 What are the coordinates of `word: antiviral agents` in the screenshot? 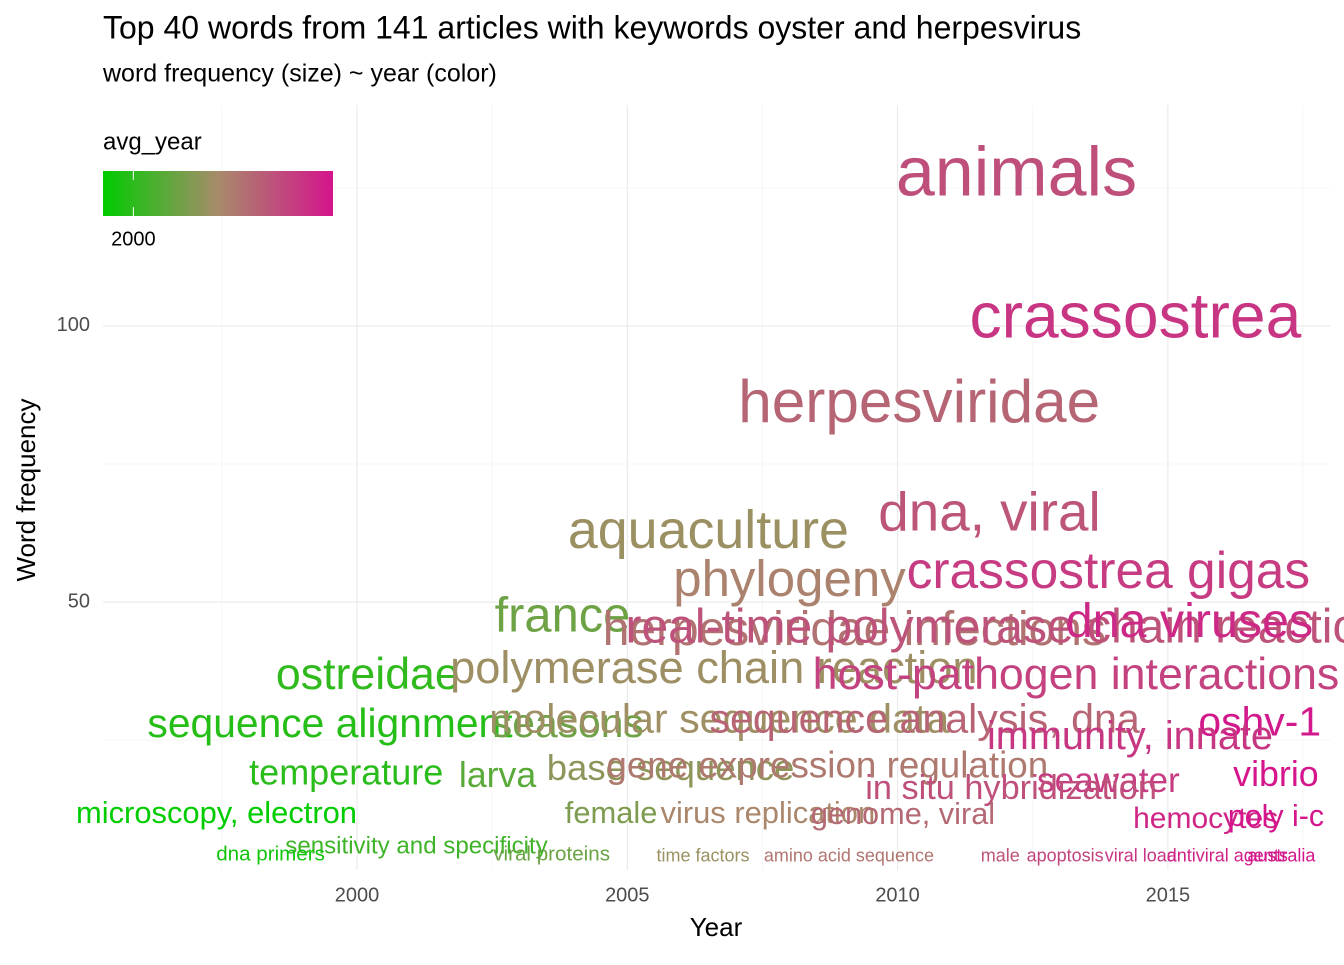 It's located at (1227, 855).